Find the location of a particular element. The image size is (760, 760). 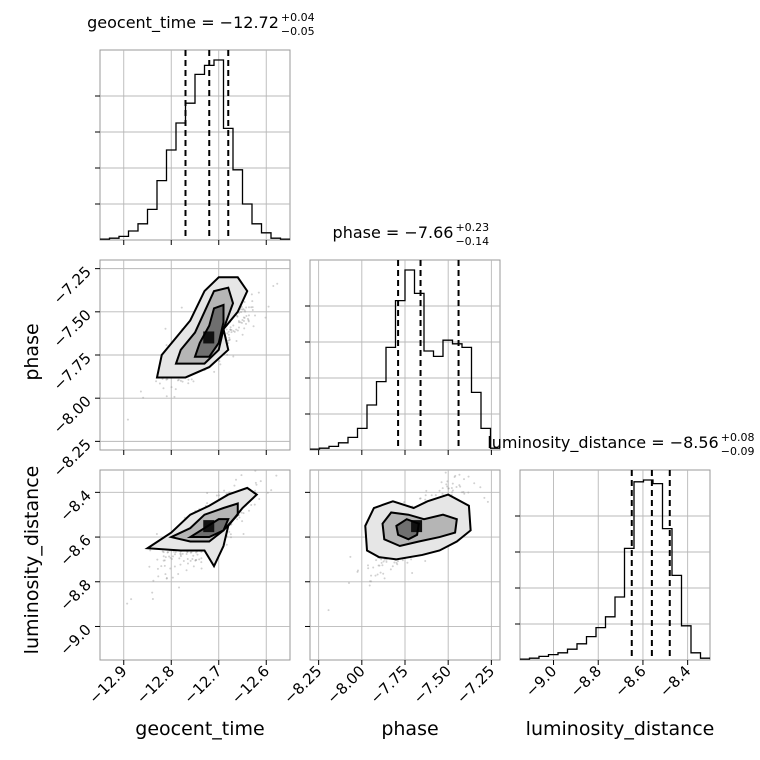

hist-luminosity-distance-step-line is located at coordinates (615, 569).